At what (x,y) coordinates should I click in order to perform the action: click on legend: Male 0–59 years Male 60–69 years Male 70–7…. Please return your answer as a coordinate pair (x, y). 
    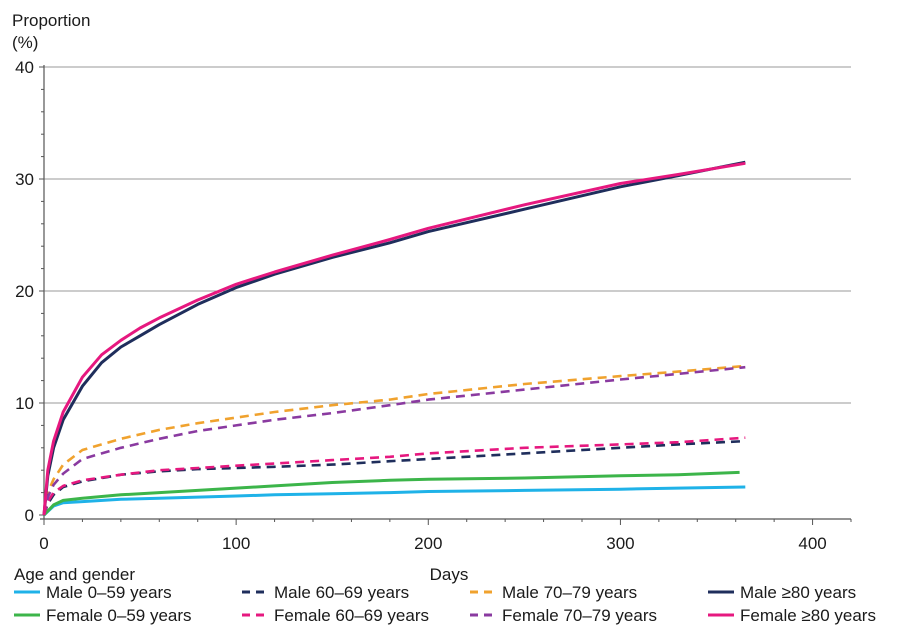
    Looking at the image, I should click on (445, 604).